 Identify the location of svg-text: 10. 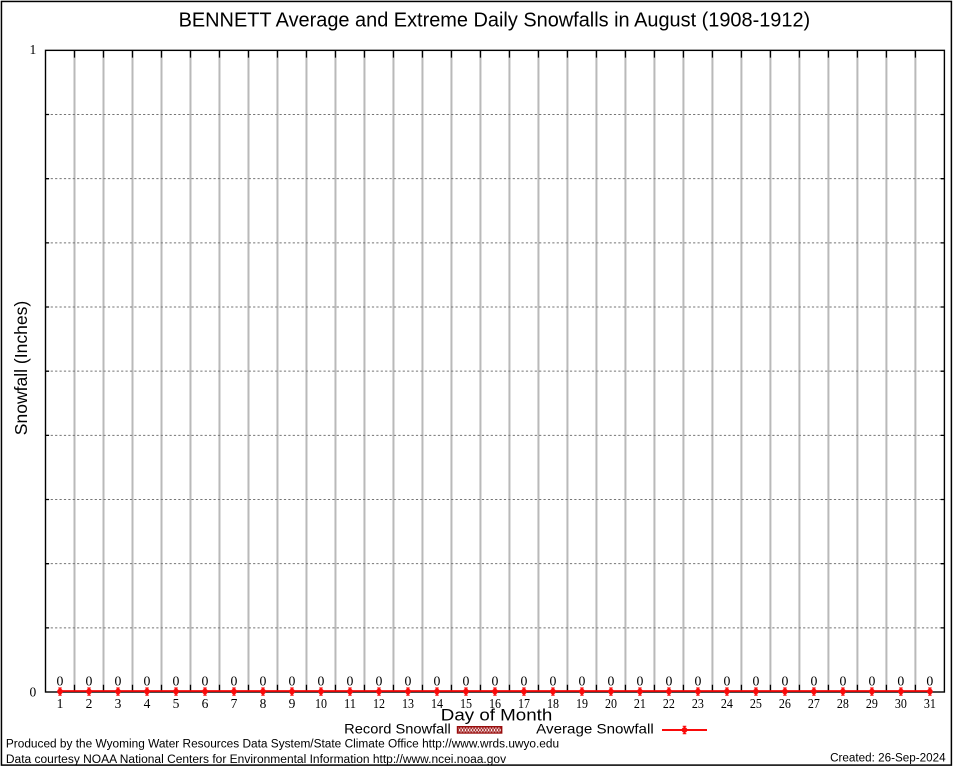
(321, 703).